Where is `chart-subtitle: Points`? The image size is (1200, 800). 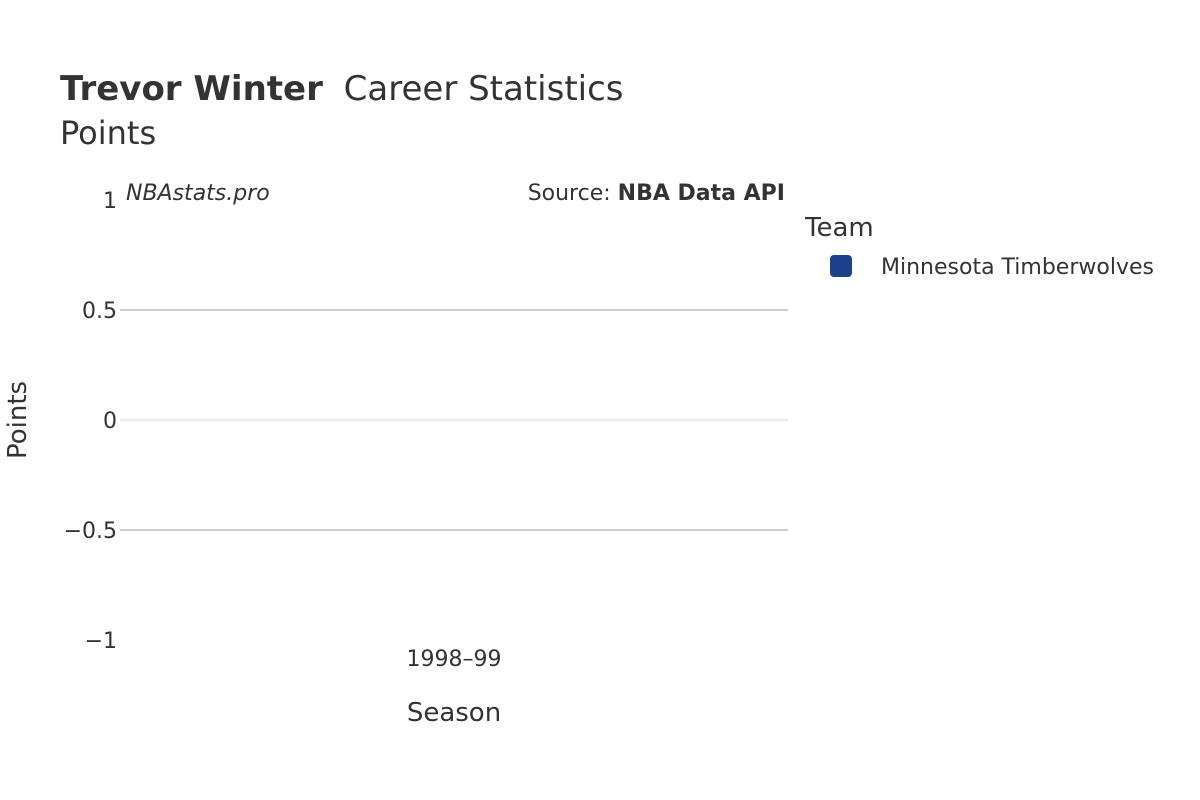 chart-subtitle: Points is located at coordinates (108, 133).